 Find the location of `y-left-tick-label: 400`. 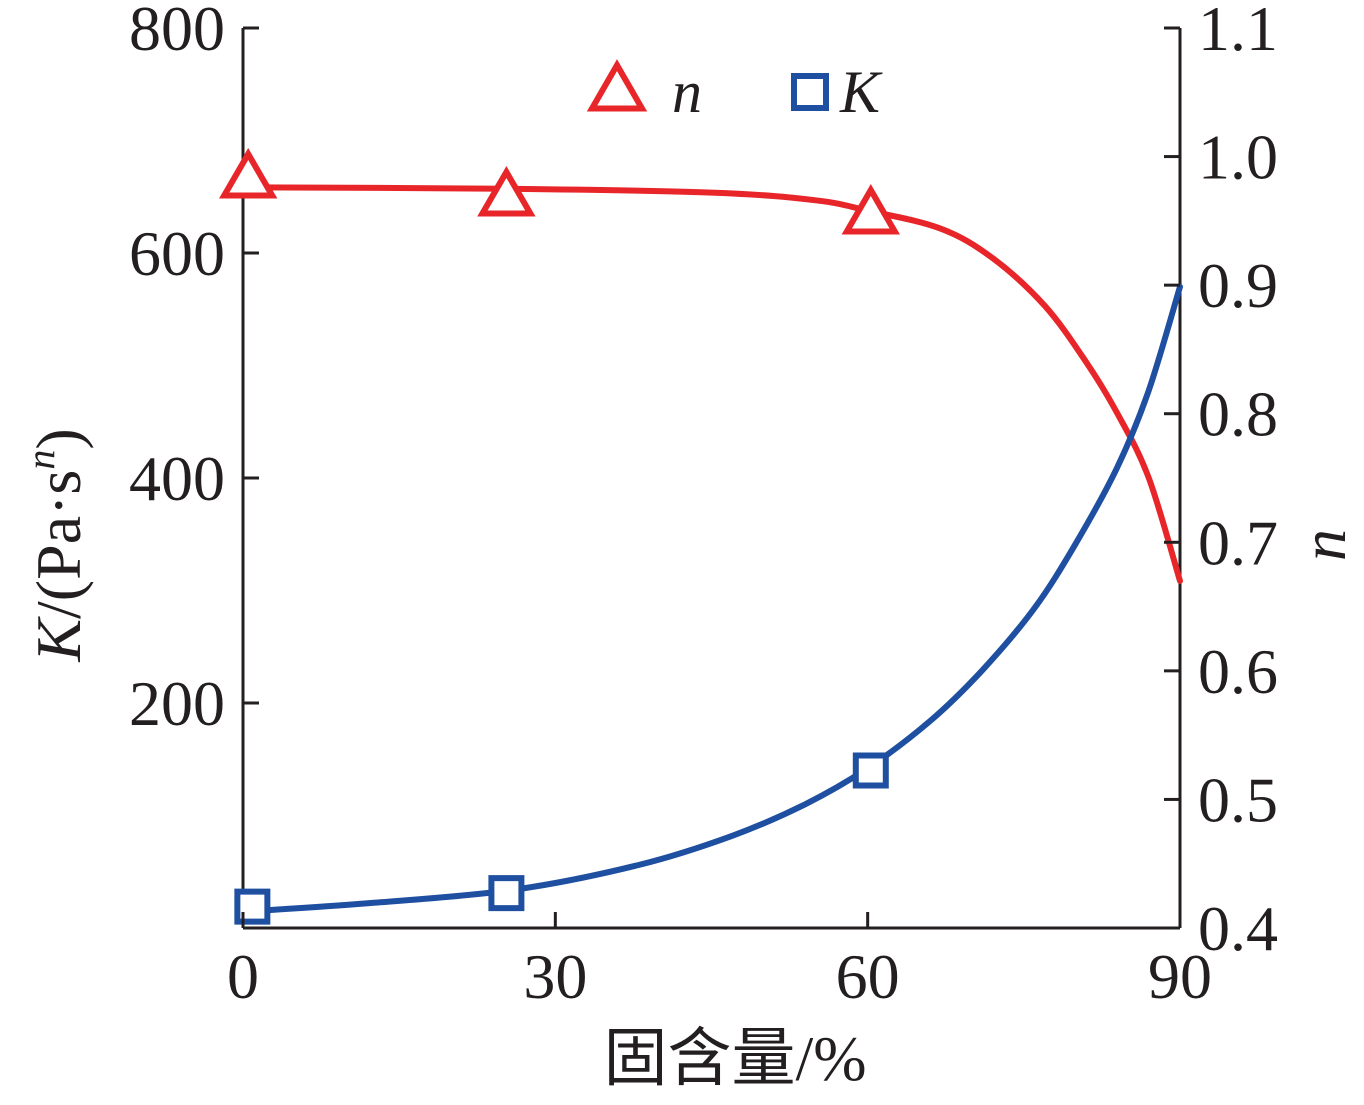

y-left-tick-label: 400 is located at coordinates (177, 478).